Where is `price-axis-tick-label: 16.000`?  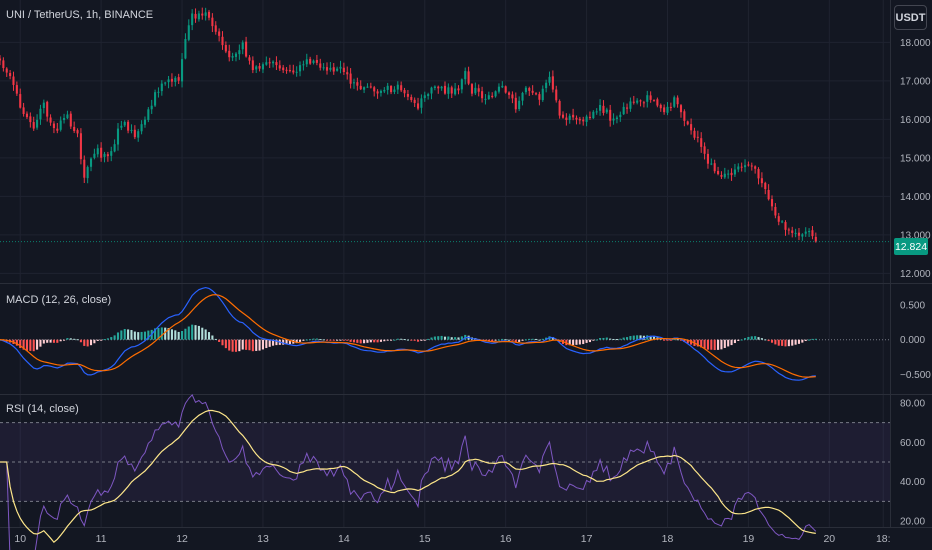
price-axis-tick-label: 16.000 is located at coordinates (915, 120).